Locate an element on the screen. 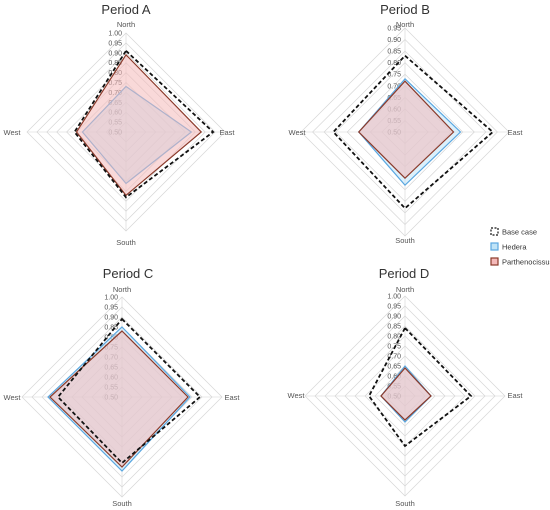  legend-swatch-hedera is located at coordinates (494, 246).